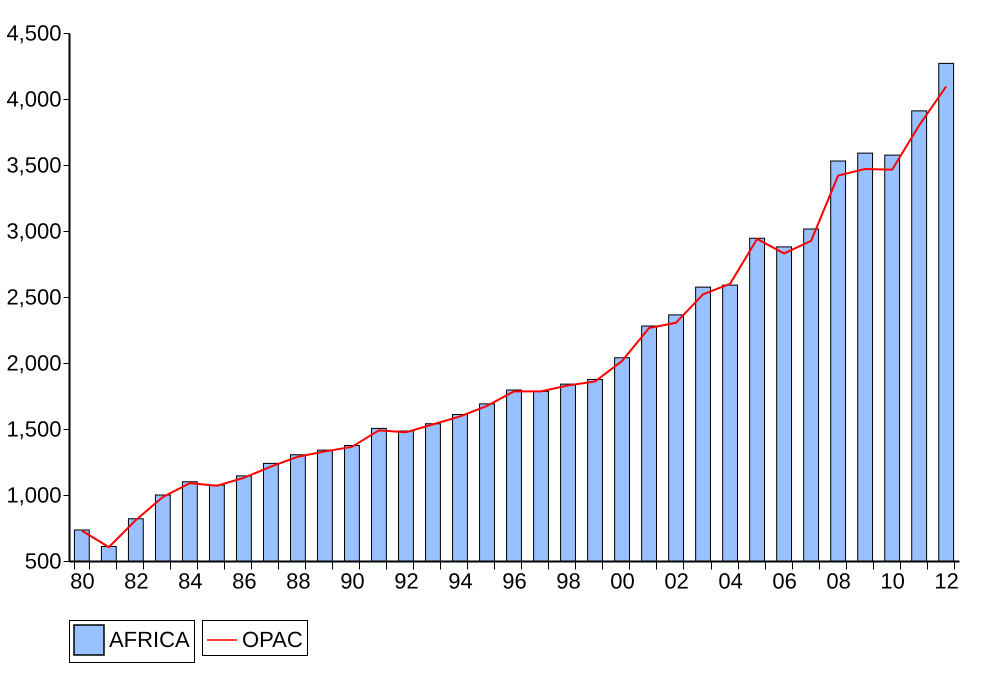  I want to click on x-tick-label: 94, so click(460, 581).